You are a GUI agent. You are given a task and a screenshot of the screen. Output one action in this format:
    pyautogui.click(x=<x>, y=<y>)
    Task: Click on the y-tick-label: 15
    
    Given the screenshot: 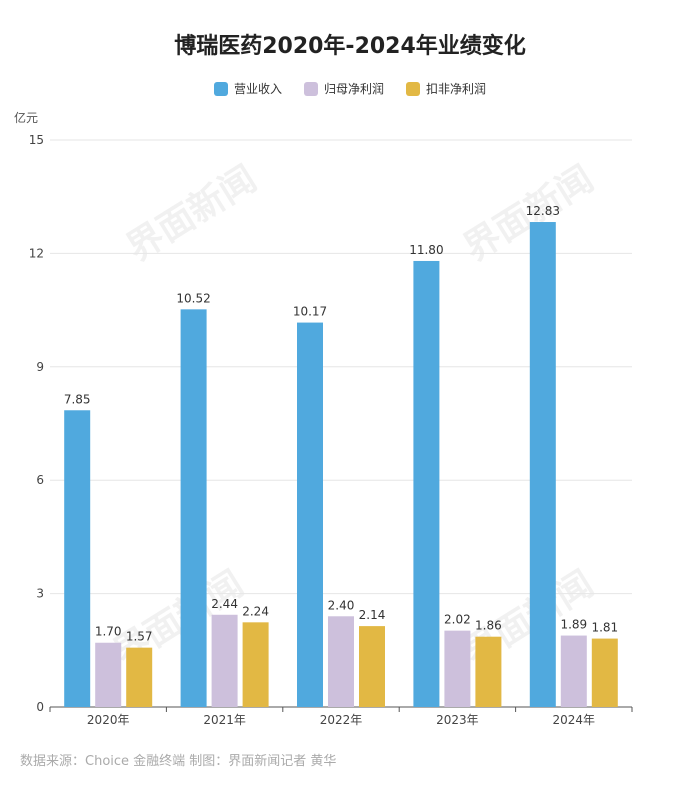 What is the action you would take?
    pyautogui.click(x=36, y=140)
    